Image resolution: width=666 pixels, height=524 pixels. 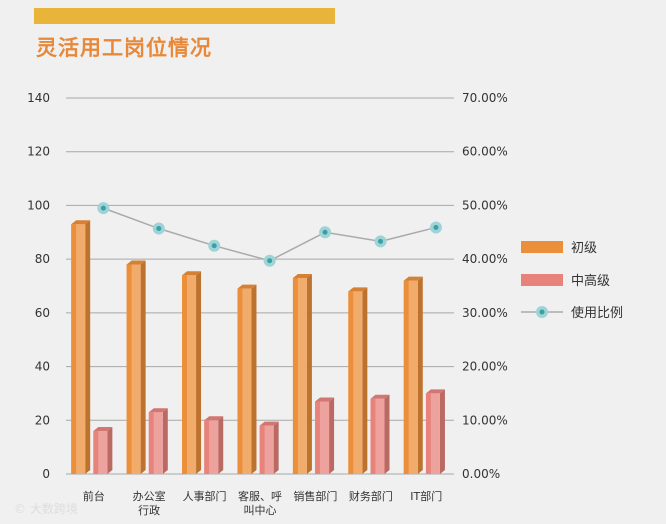 I want to click on y-tick-label-left: 0, so click(x=46, y=474).